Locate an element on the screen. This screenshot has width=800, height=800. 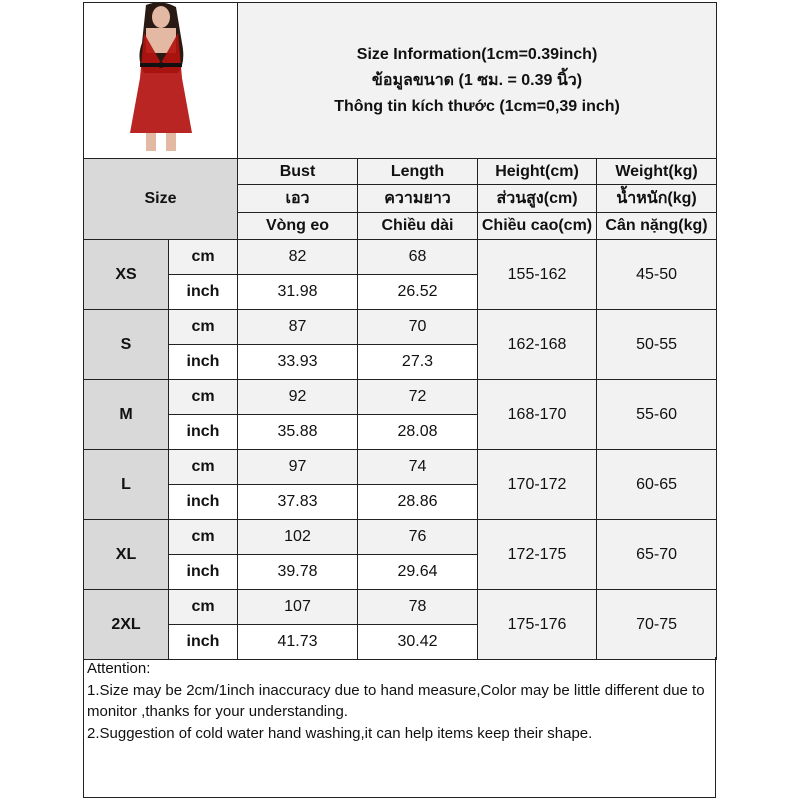
length-inch: 30.42 is located at coordinates (417, 642).